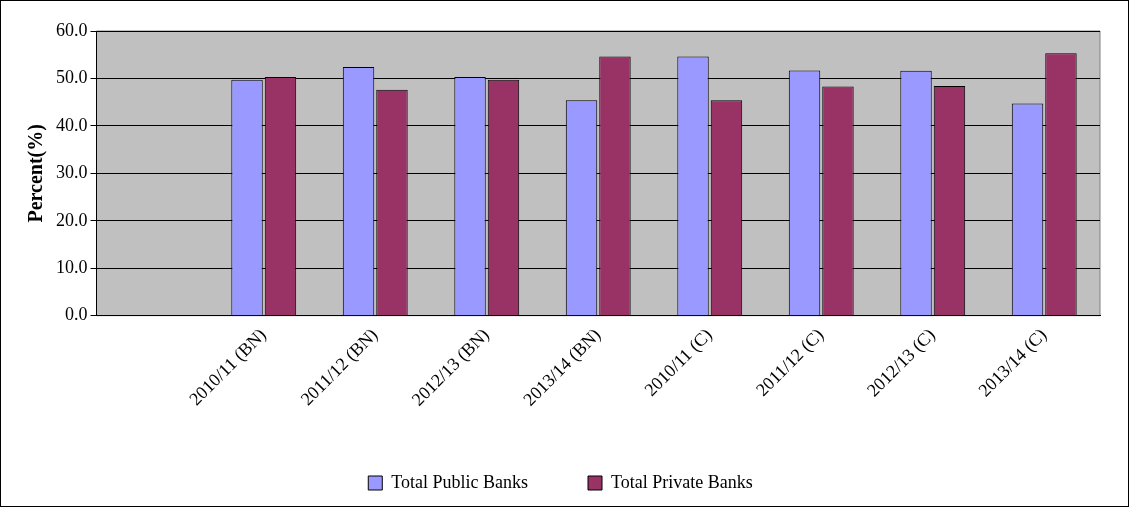 The width and height of the screenshot is (1129, 507). I want to click on legend-label: Total Public Banks, so click(460, 481).